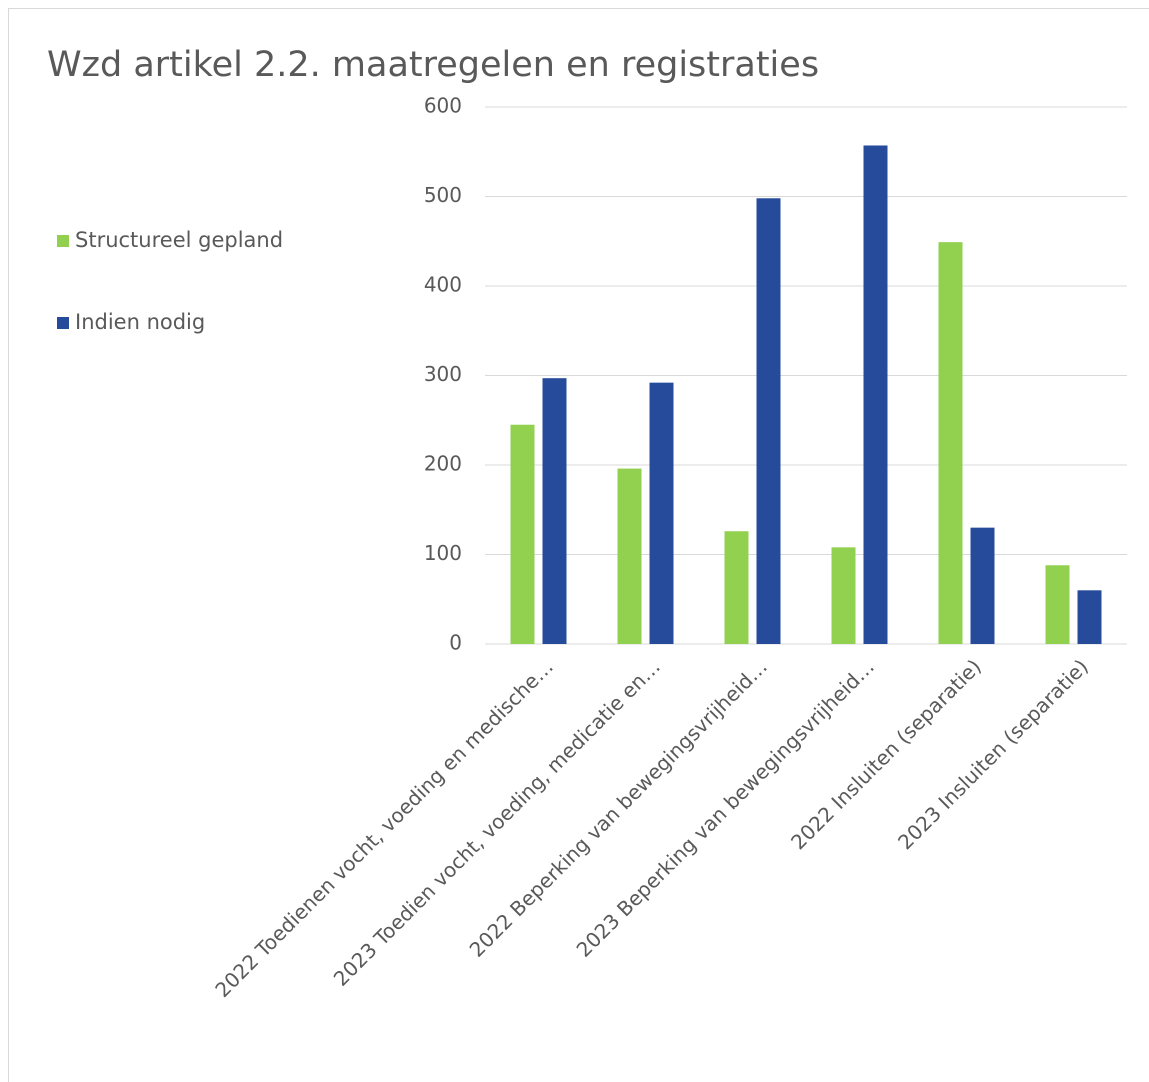 This screenshot has width=1149, height=1082. What do you see at coordinates (443, 374) in the screenshot?
I see `y-tick-label: 300` at bounding box center [443, 374].